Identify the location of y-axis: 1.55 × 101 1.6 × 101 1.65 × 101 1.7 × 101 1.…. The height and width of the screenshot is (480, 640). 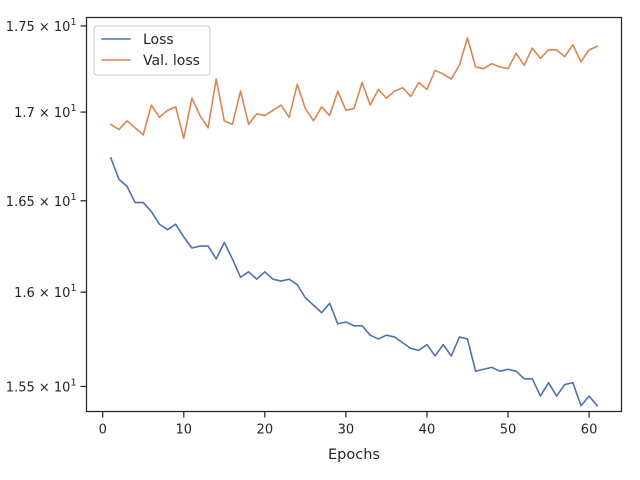
(46, 206).